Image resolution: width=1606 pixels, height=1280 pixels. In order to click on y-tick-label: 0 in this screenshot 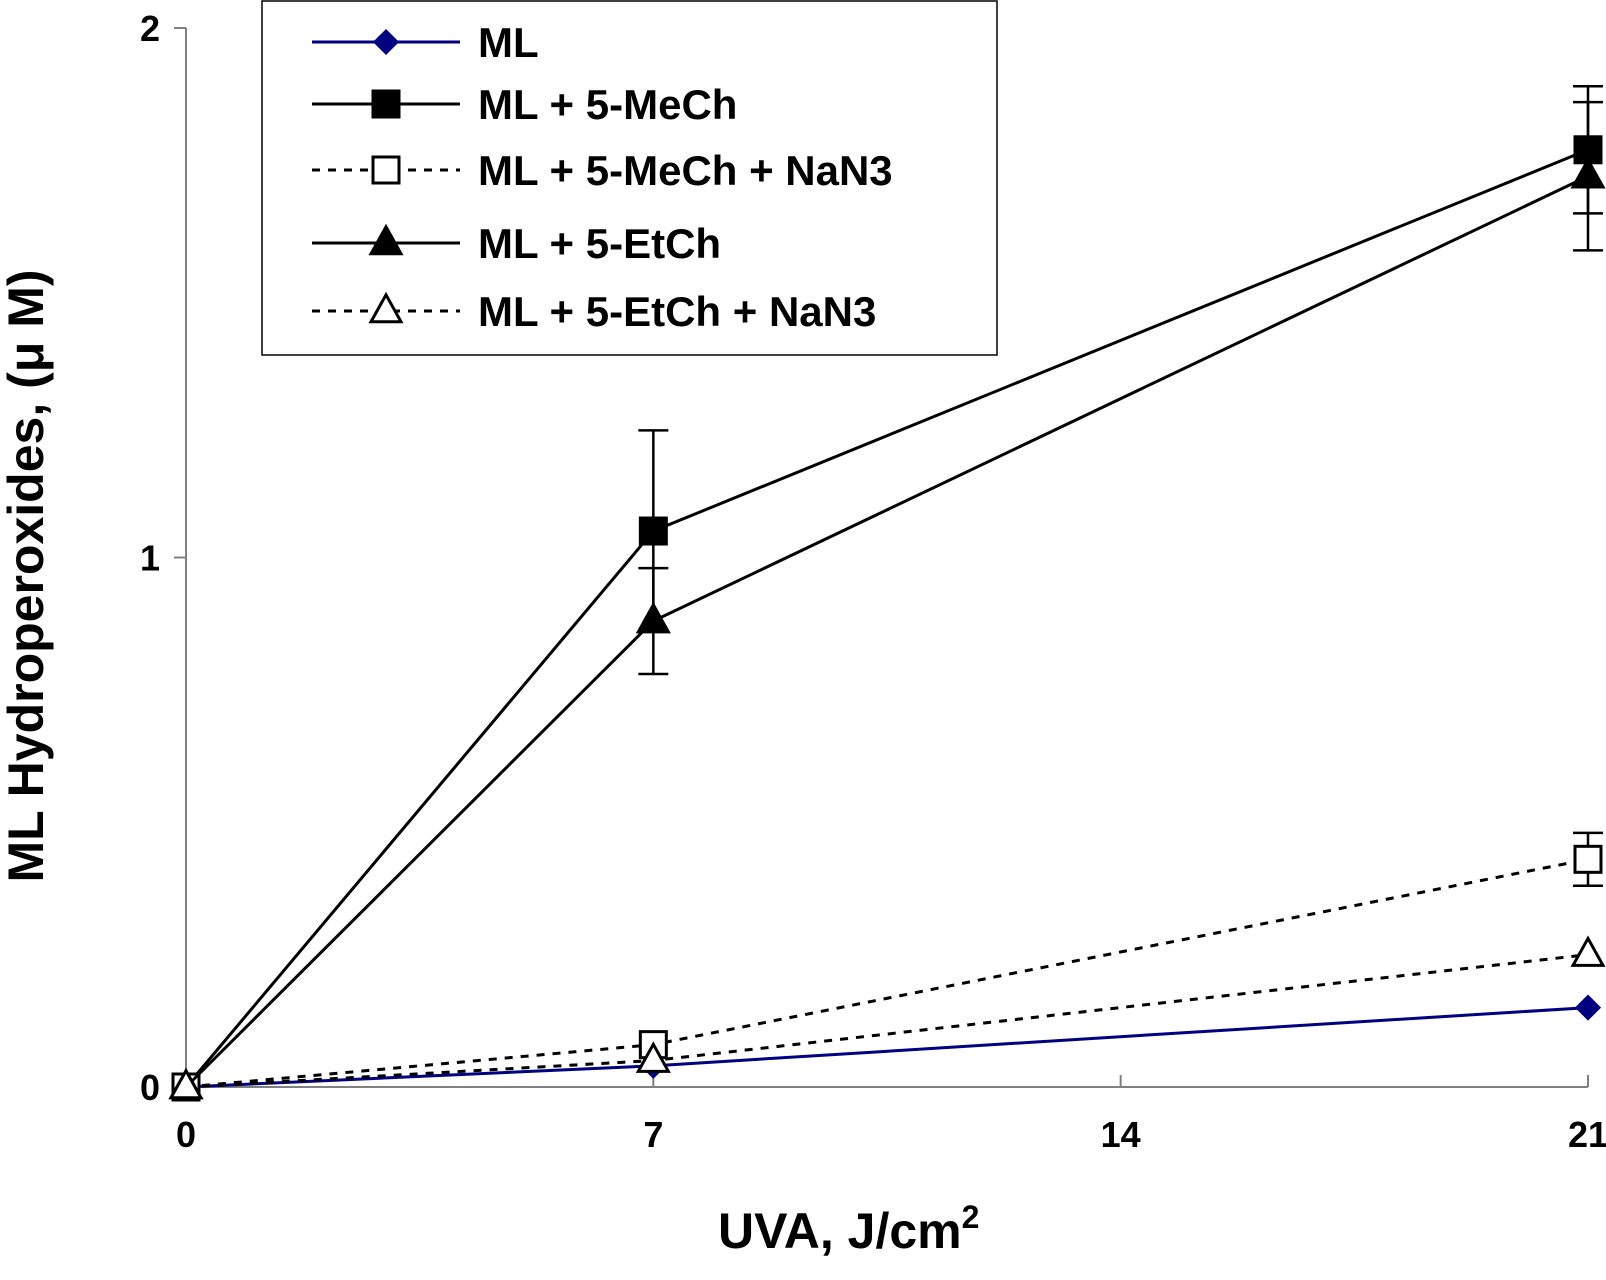, I will do `click(150, 1087)`.